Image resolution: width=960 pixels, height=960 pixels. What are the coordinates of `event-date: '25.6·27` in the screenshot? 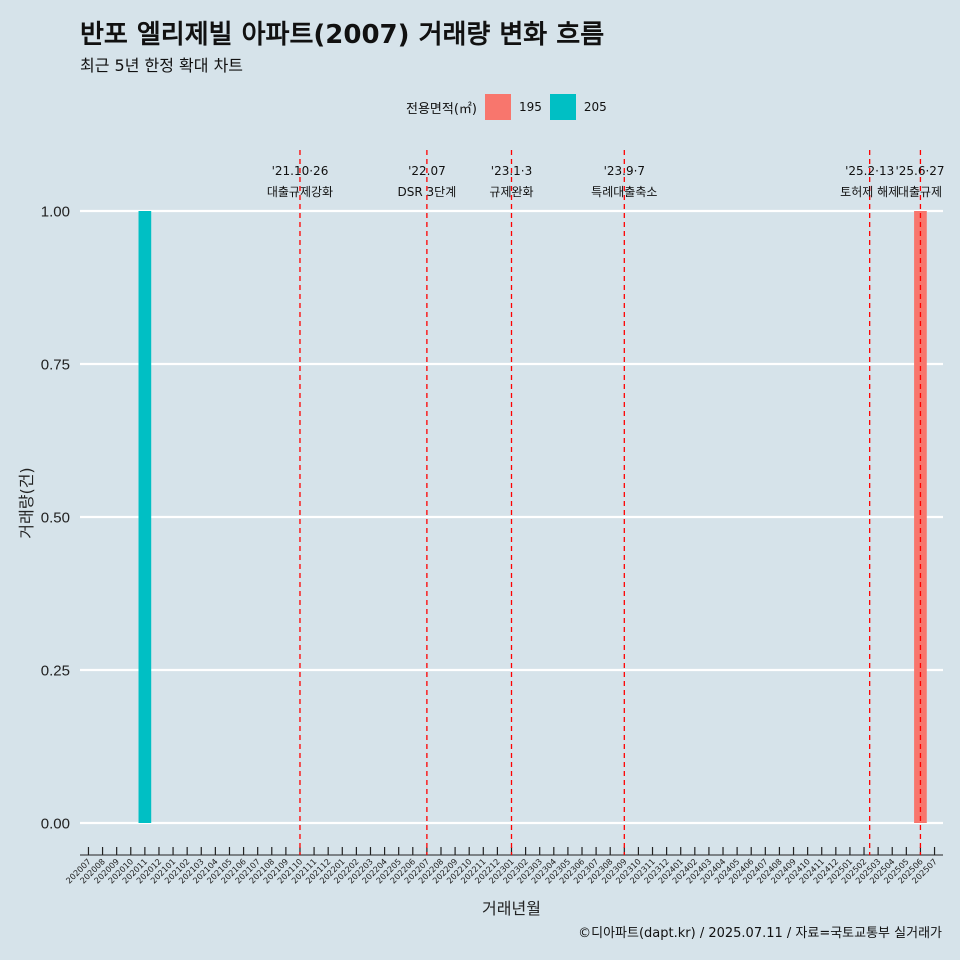 It's located at (919, 171).